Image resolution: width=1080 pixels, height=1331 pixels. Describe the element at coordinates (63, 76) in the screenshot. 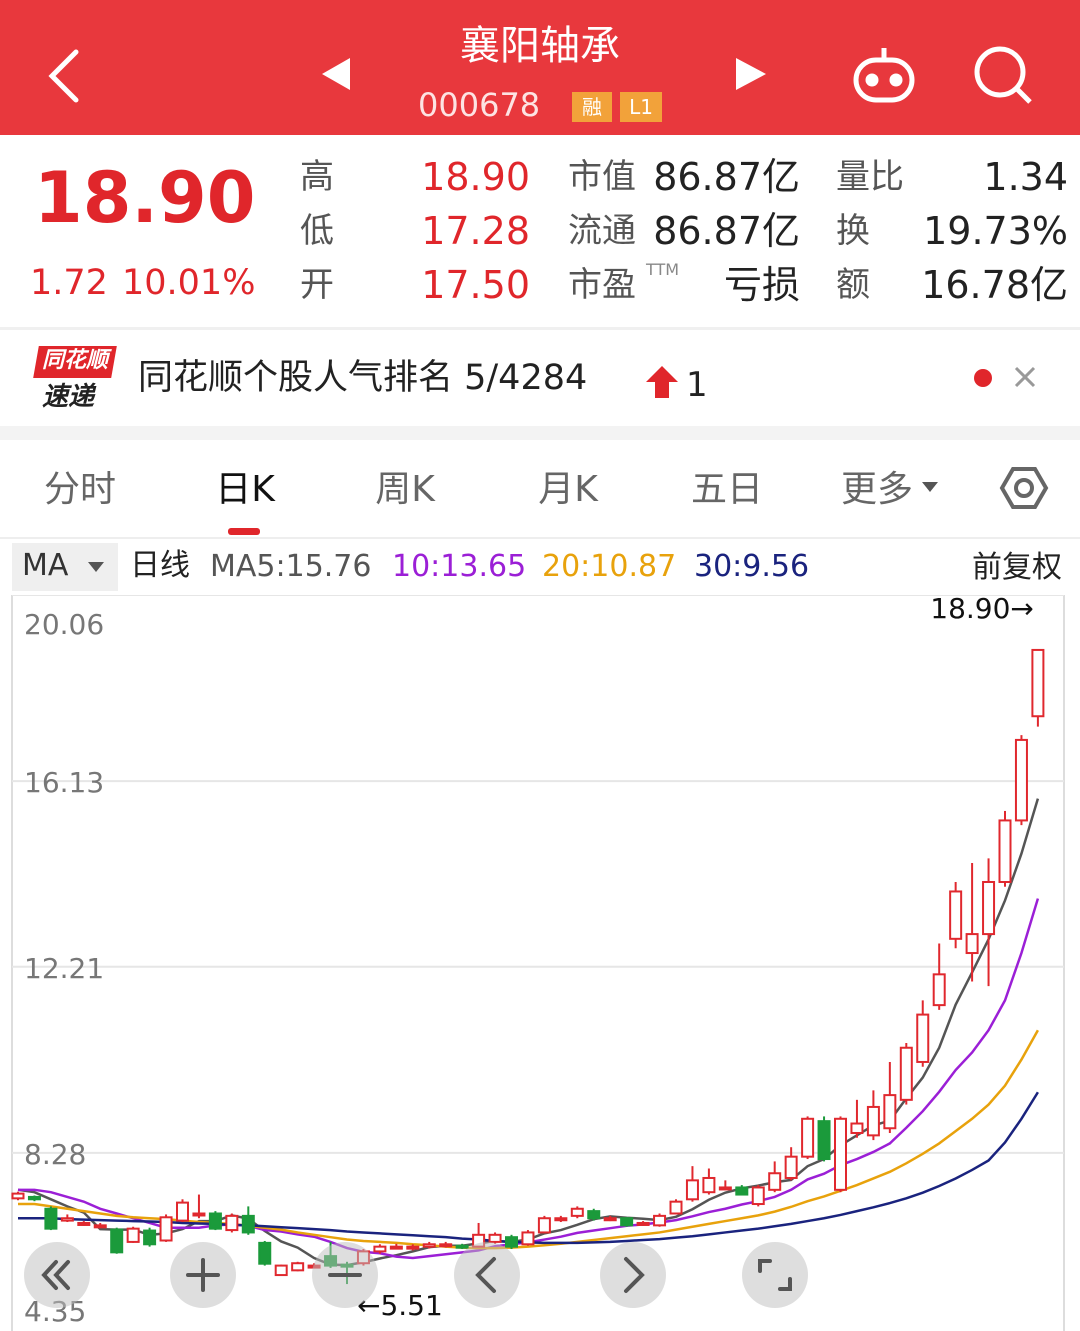

I see `back-button` at that location.